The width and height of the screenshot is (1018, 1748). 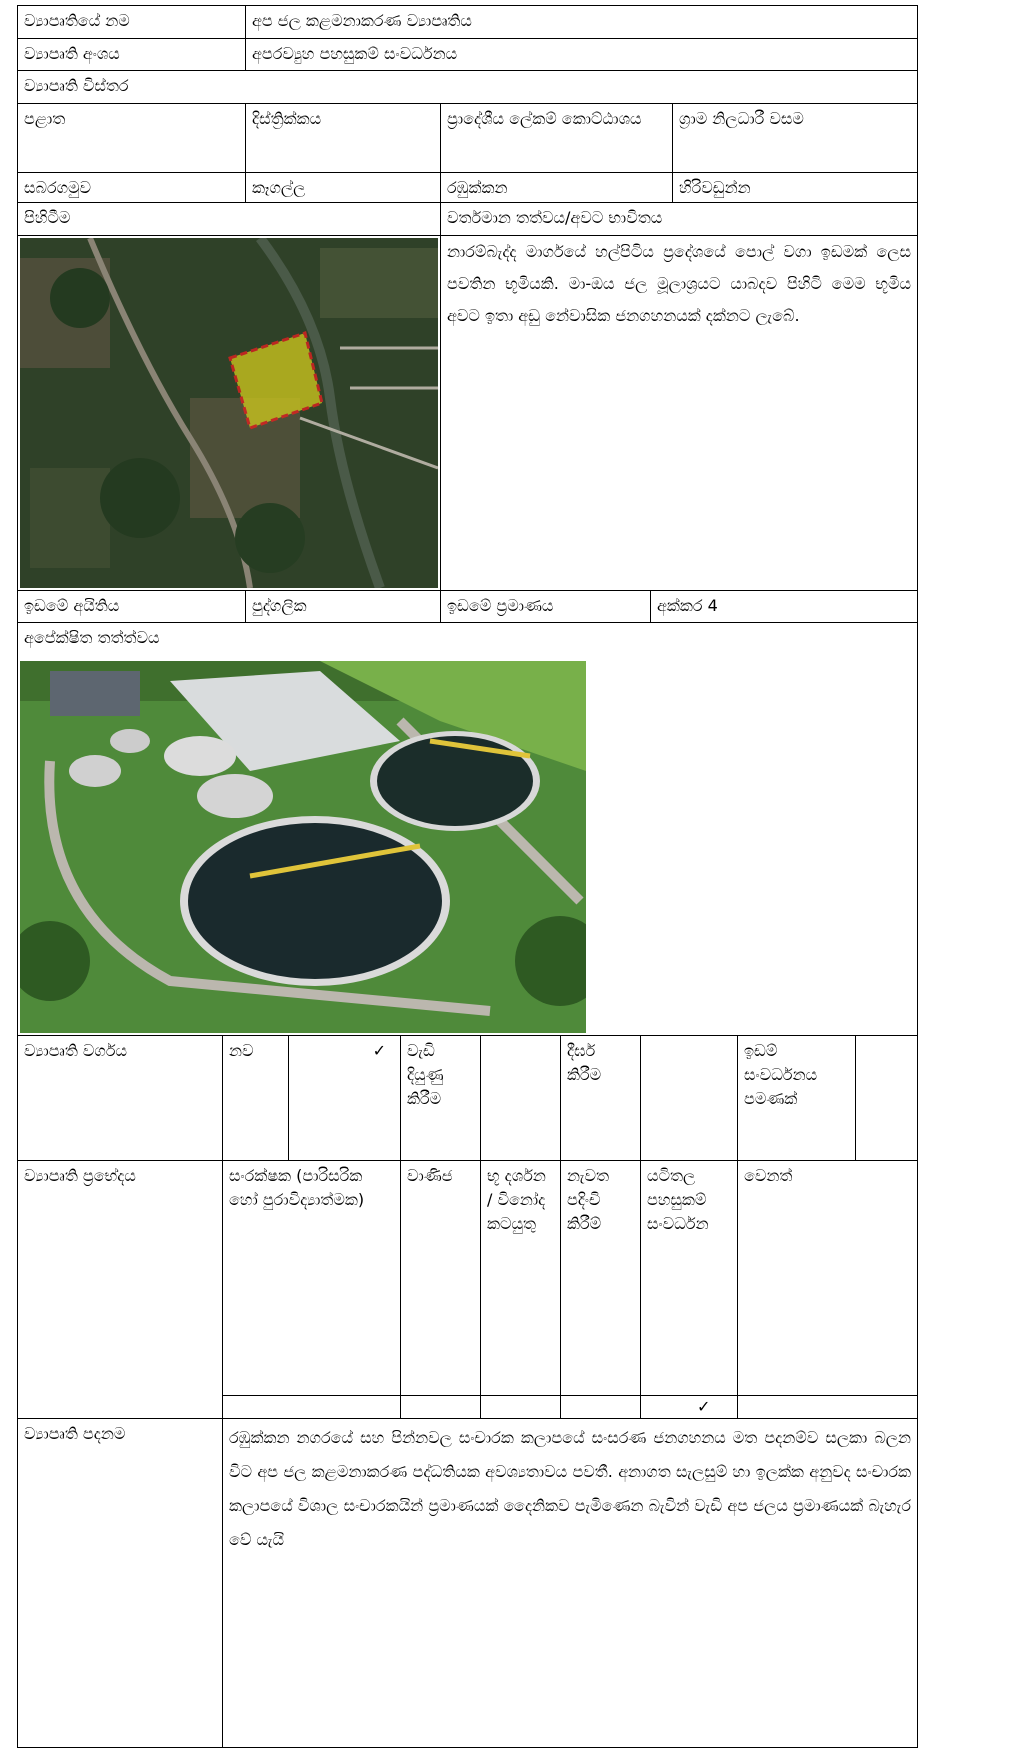 I want to click on value-cell: රඹුක්කන, so click(x=556, y=187).